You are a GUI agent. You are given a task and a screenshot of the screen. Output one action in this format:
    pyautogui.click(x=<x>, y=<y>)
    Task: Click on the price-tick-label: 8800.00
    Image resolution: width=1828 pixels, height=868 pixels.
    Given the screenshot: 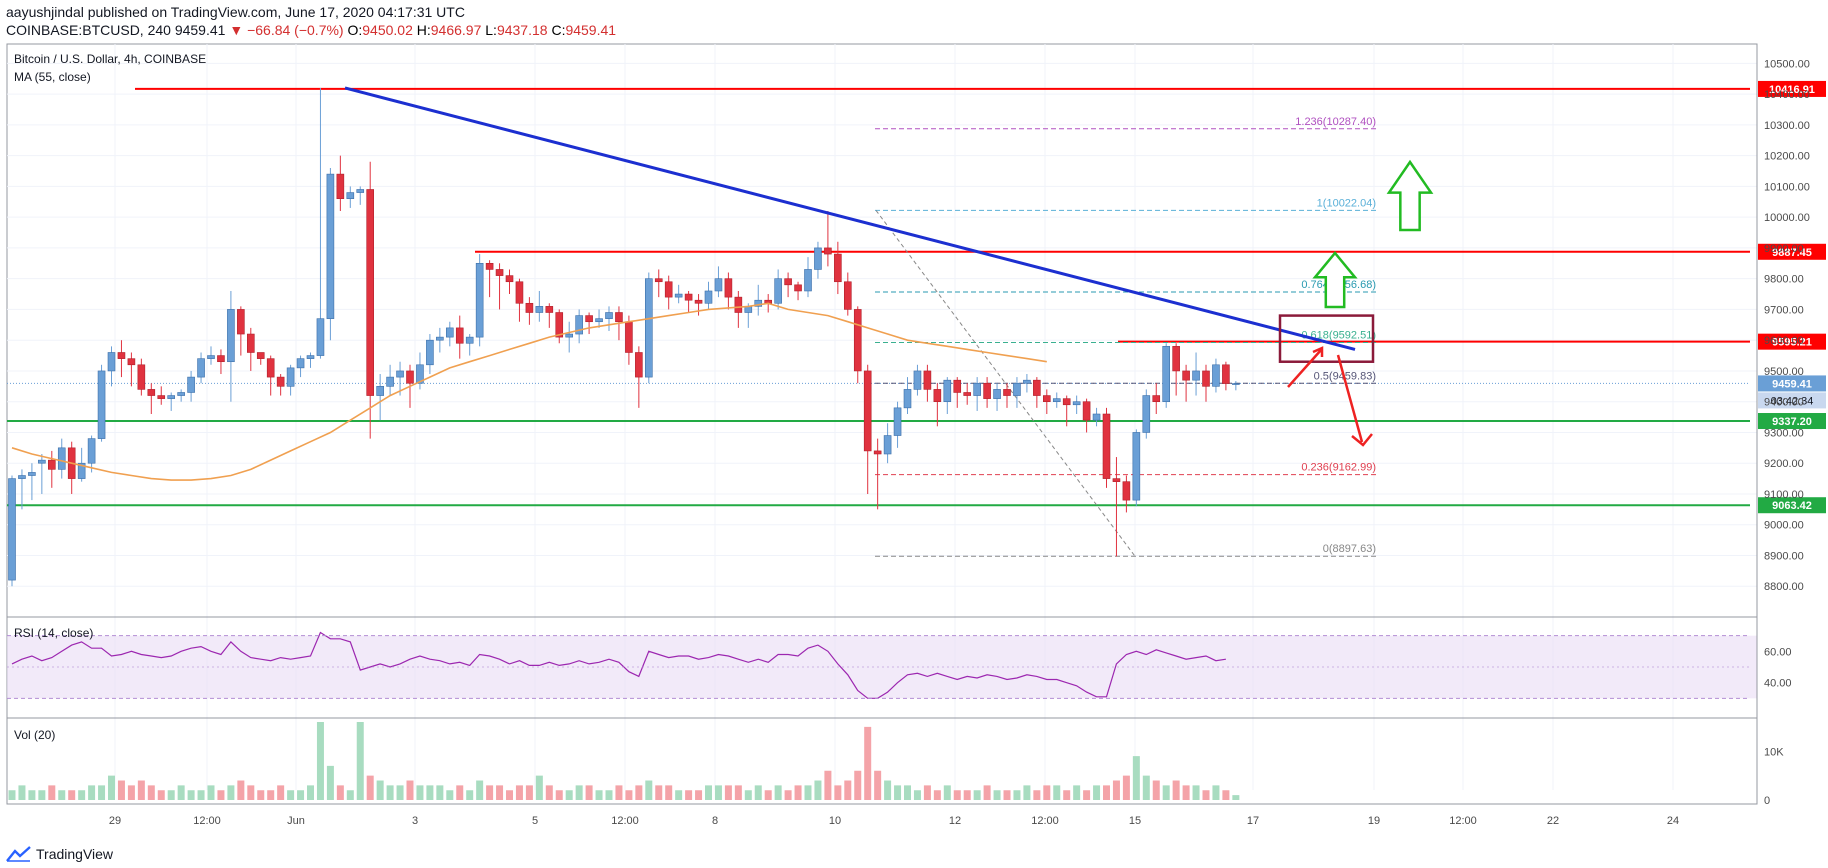 What is the action you would take?
    pyautogui.click(x=1784, y=587)
    